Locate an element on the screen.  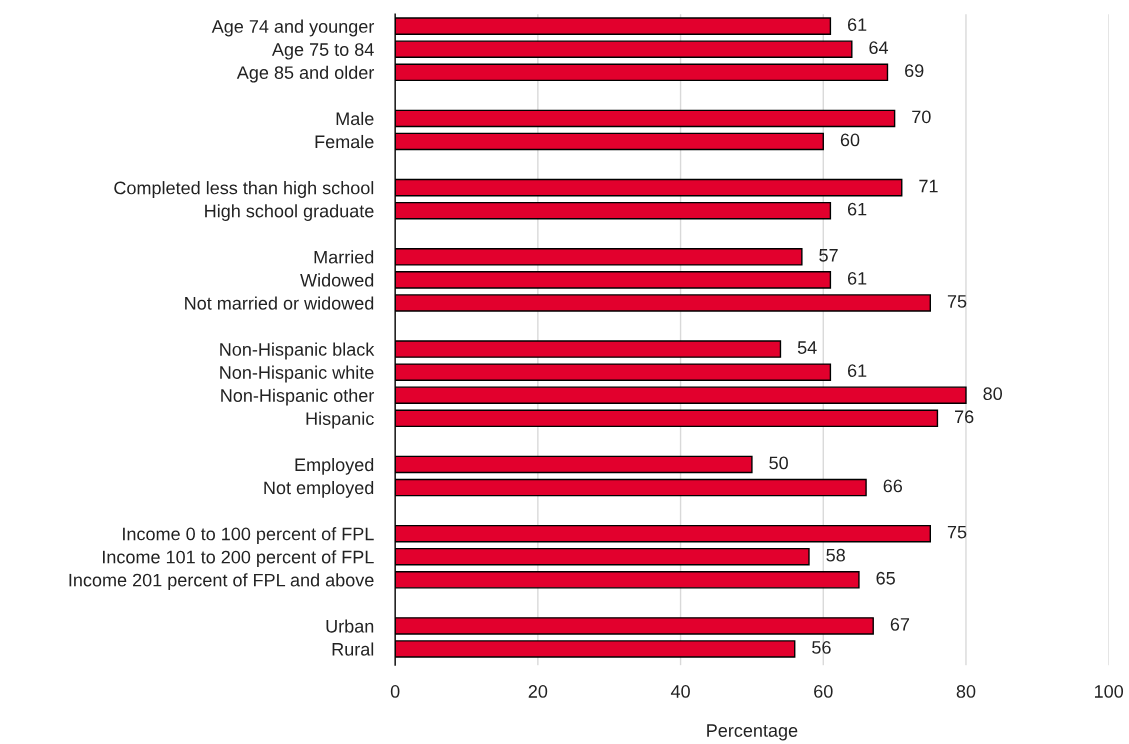
data-label: 70 is located at coordinates (921, 117).